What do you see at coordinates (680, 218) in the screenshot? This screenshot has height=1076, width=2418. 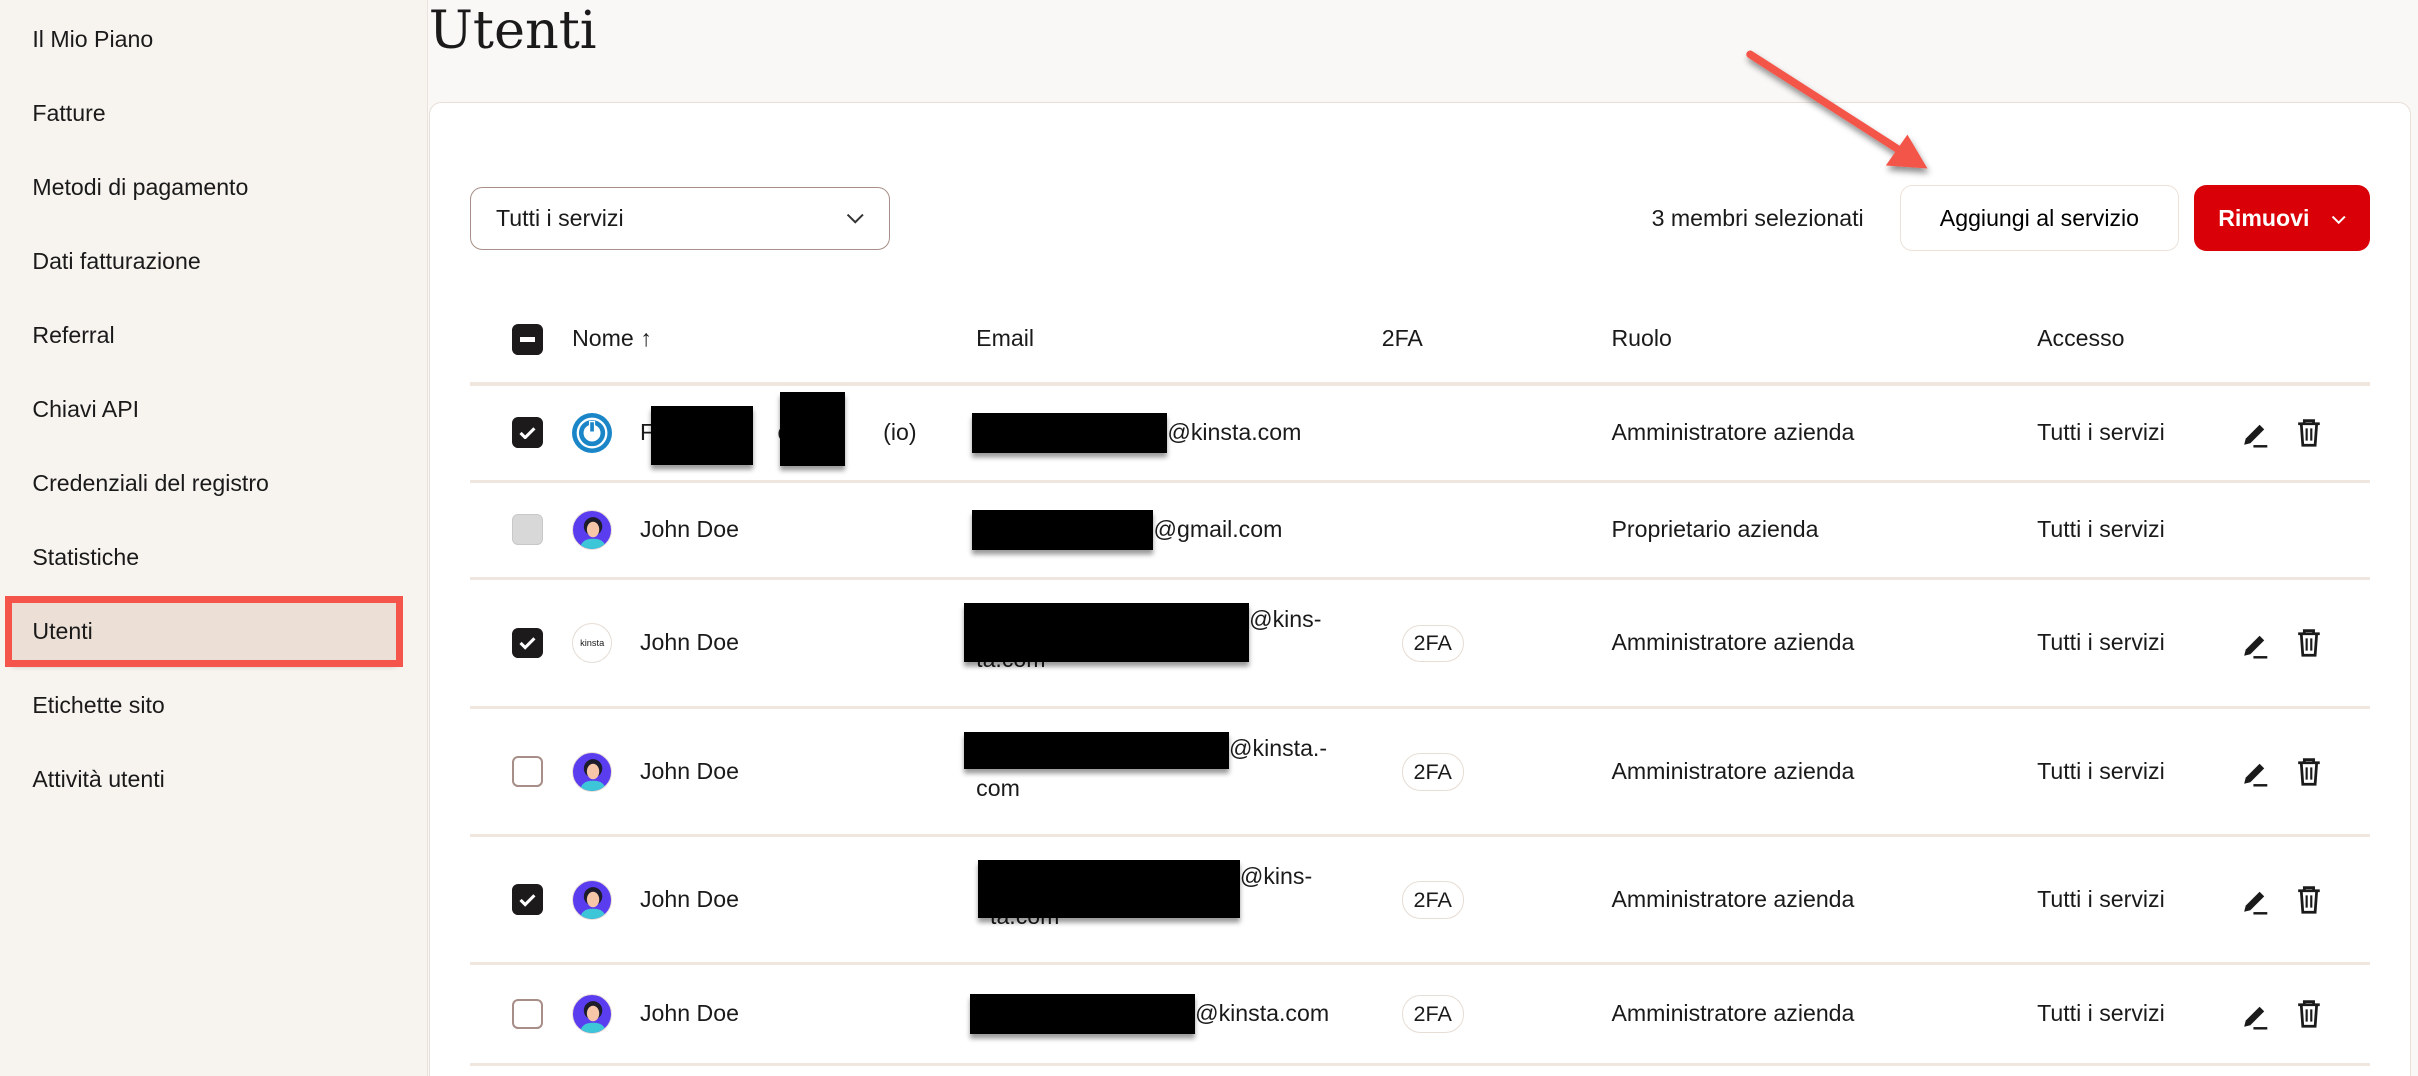 I see `service-filter-select: Tutti i servizi` at bounding box center [680, 218].